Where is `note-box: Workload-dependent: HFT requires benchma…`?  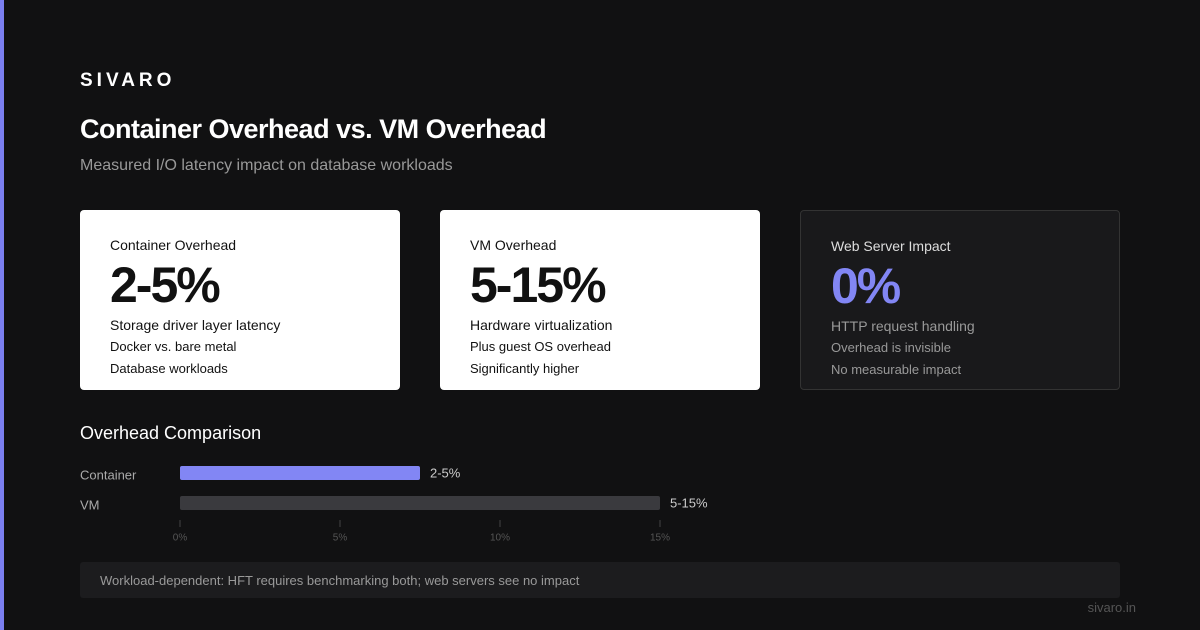
note-box: Workload-dependent: HFT requires benchma… is located at coordinates (600, 580).